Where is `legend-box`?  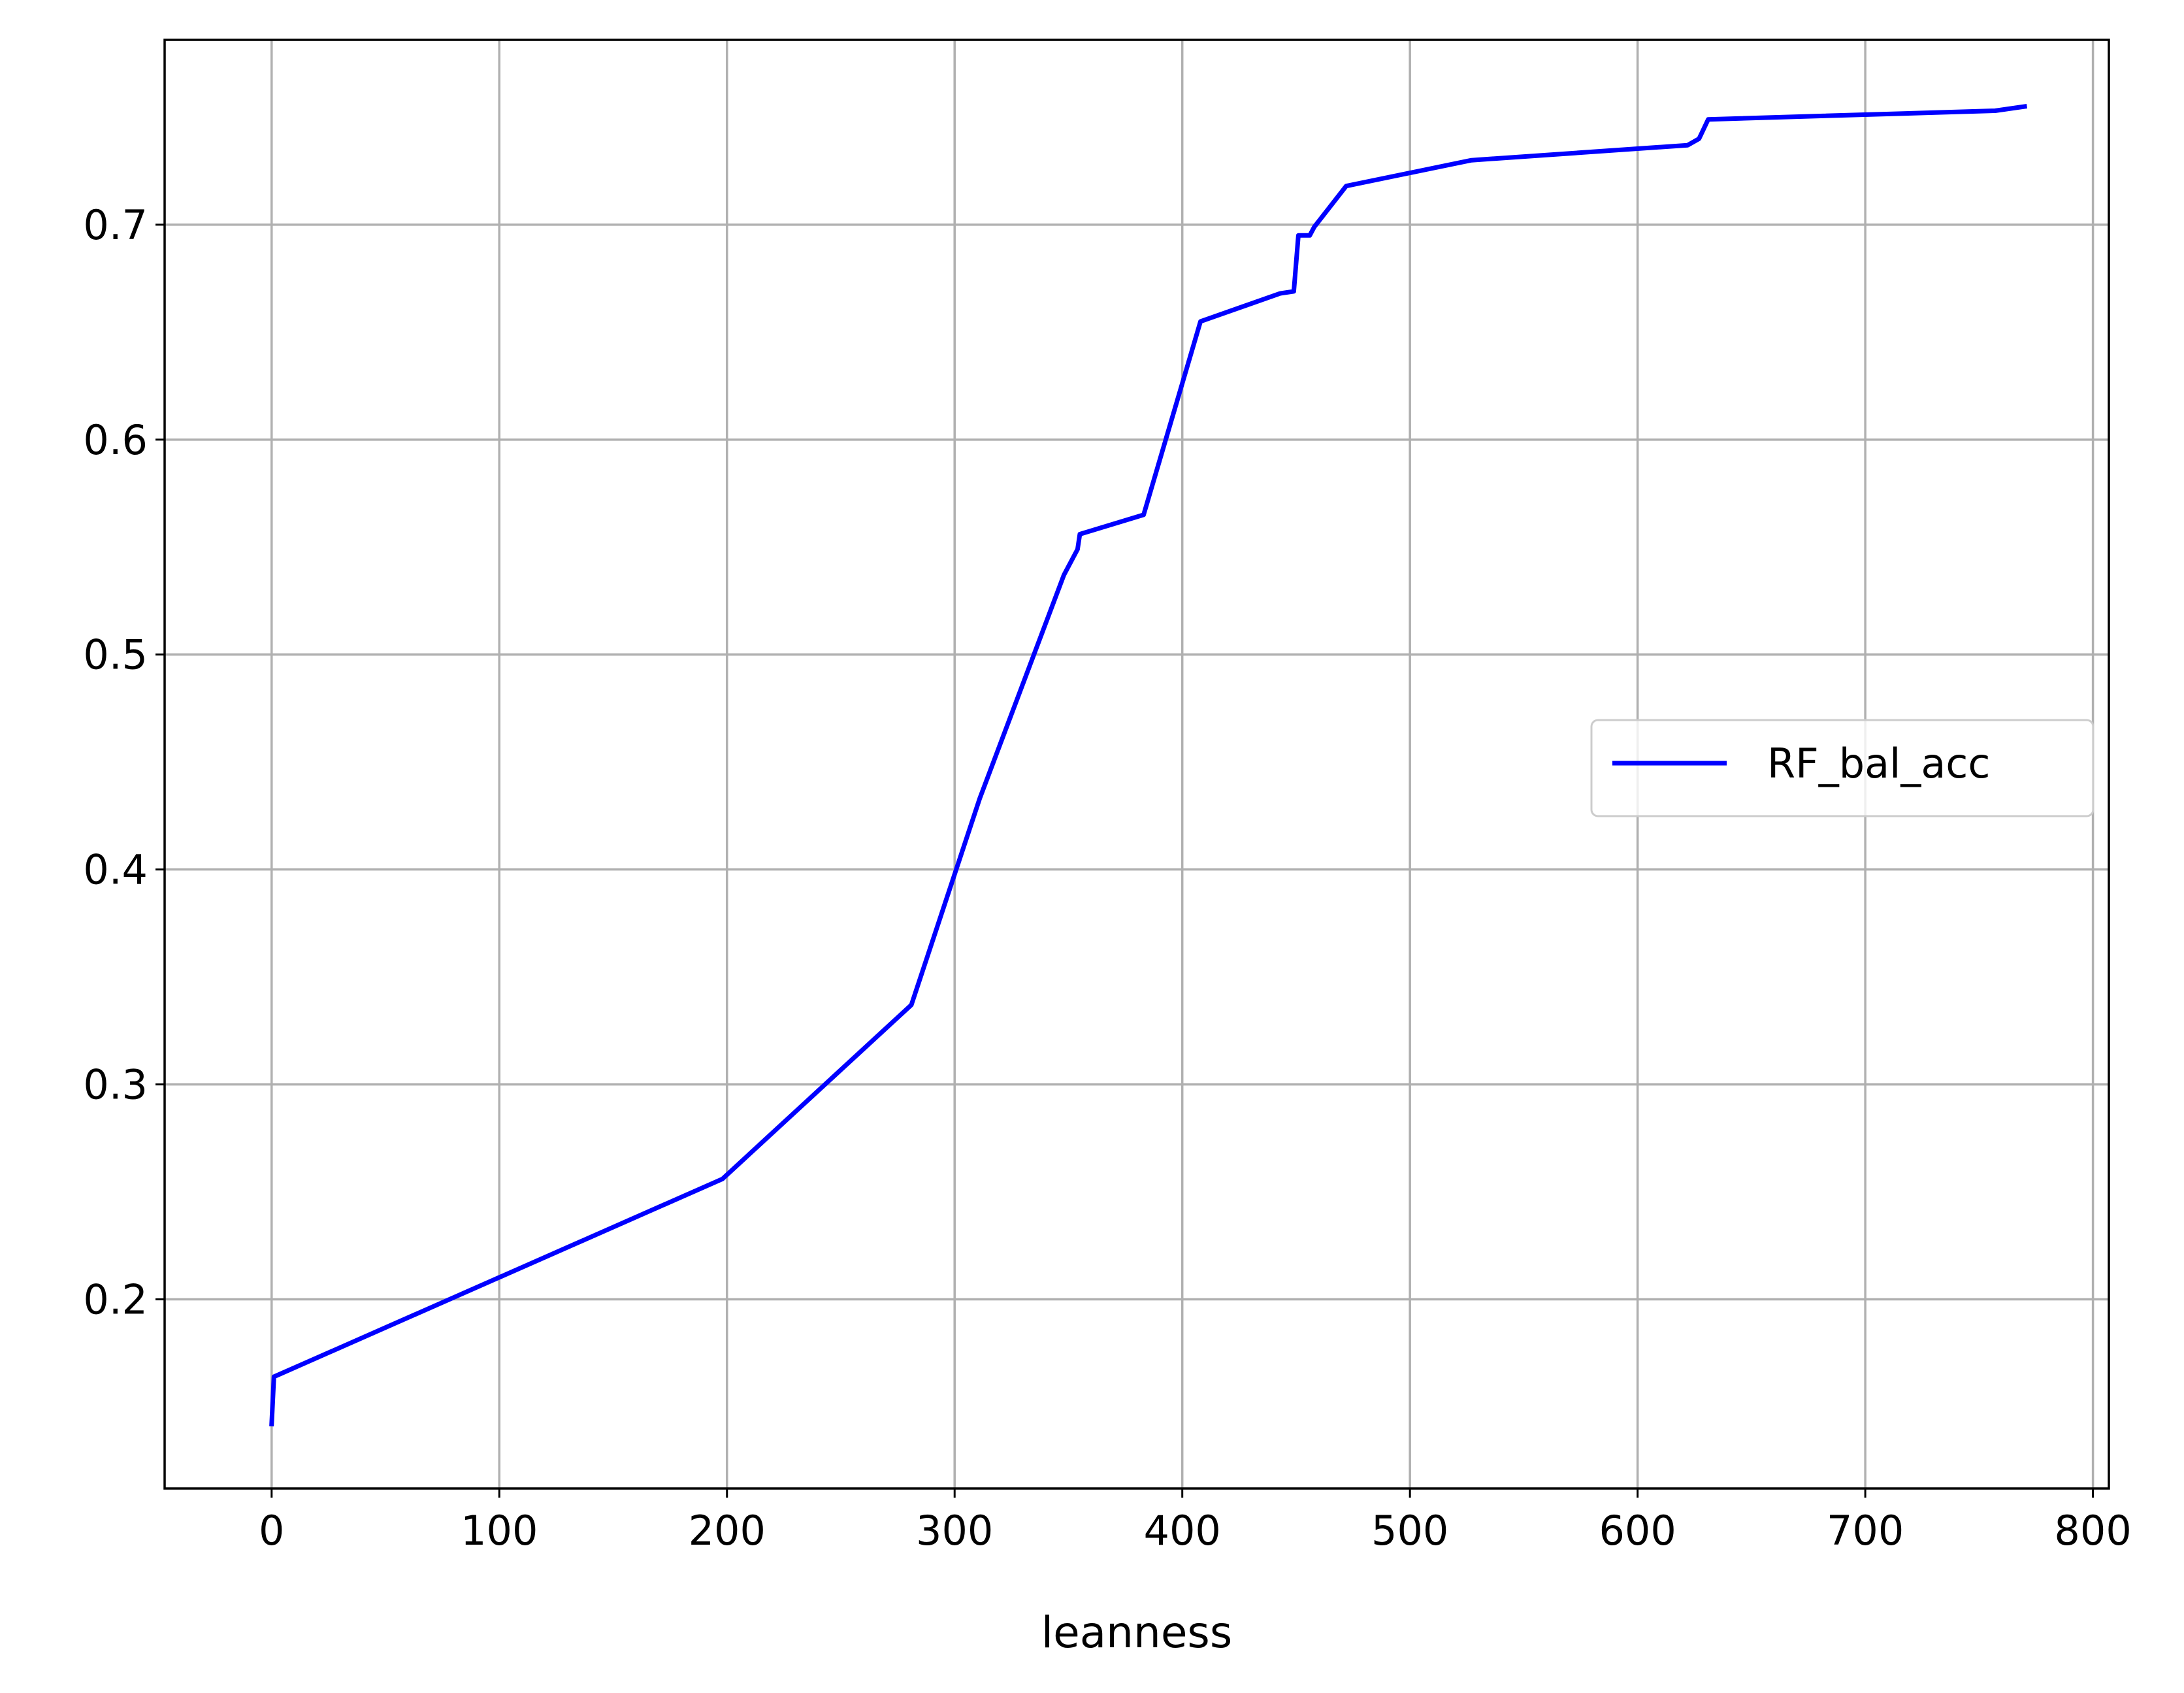
legend-box is located at coordinates (1842, 768).